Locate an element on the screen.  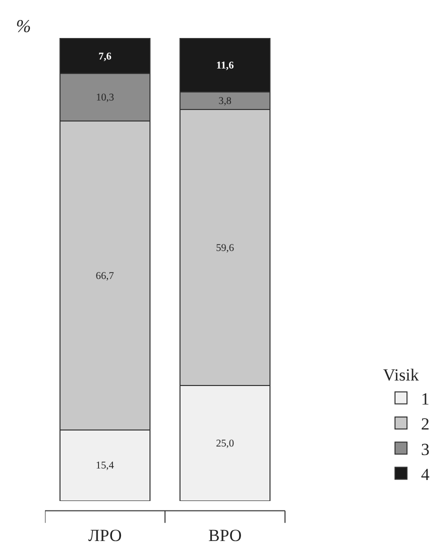
data-label: 25,0 is located at coordinates (225, 444).